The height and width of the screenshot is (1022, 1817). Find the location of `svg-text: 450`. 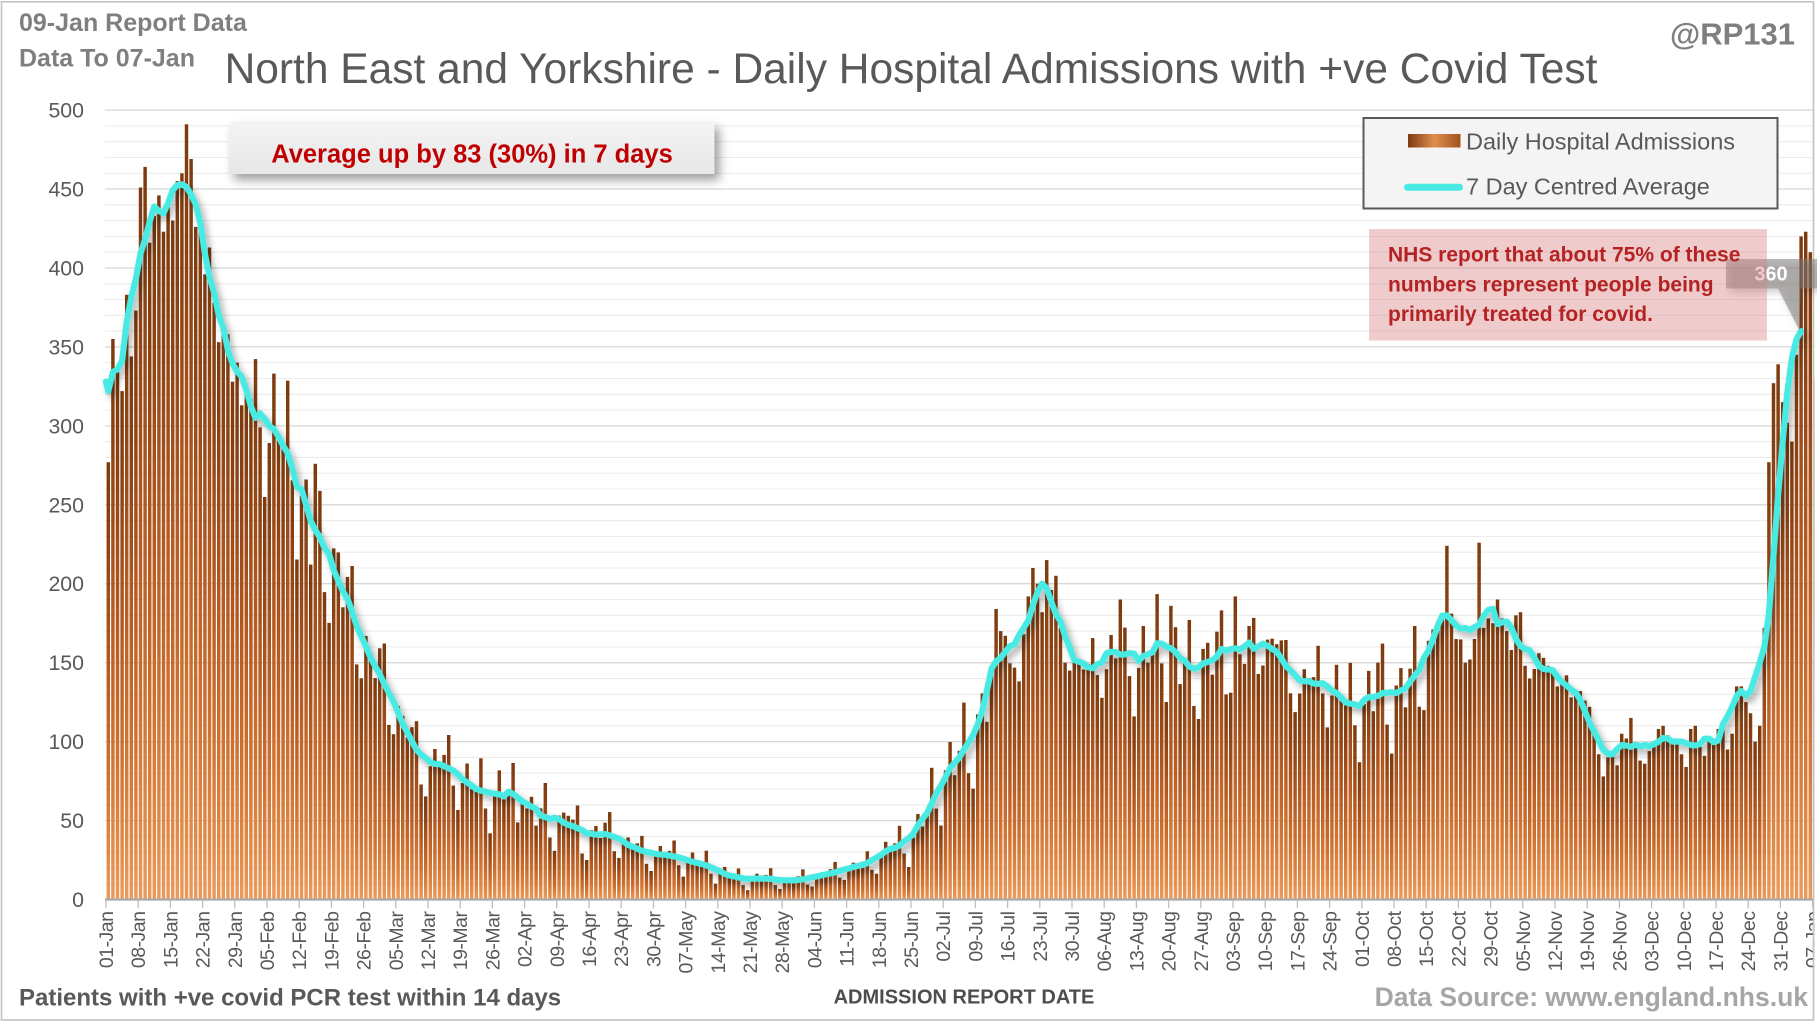

svg-text: 450 is located at coordinates (66, 190).